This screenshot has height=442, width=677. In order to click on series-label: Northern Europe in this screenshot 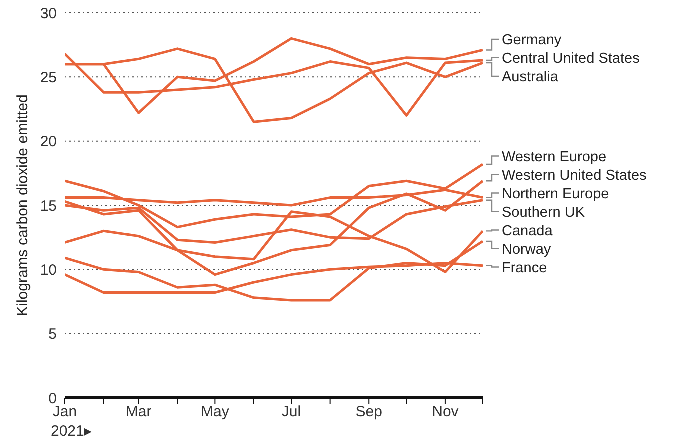, I will do `click(556, 194)`.